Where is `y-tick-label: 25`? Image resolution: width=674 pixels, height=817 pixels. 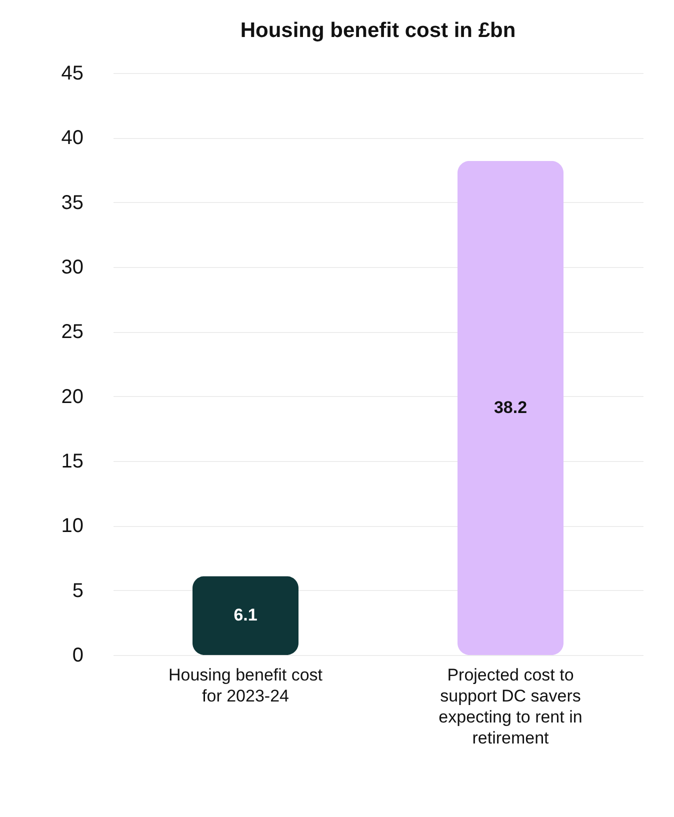
y-tick-label: 25 is located at coordinates (72, 332).